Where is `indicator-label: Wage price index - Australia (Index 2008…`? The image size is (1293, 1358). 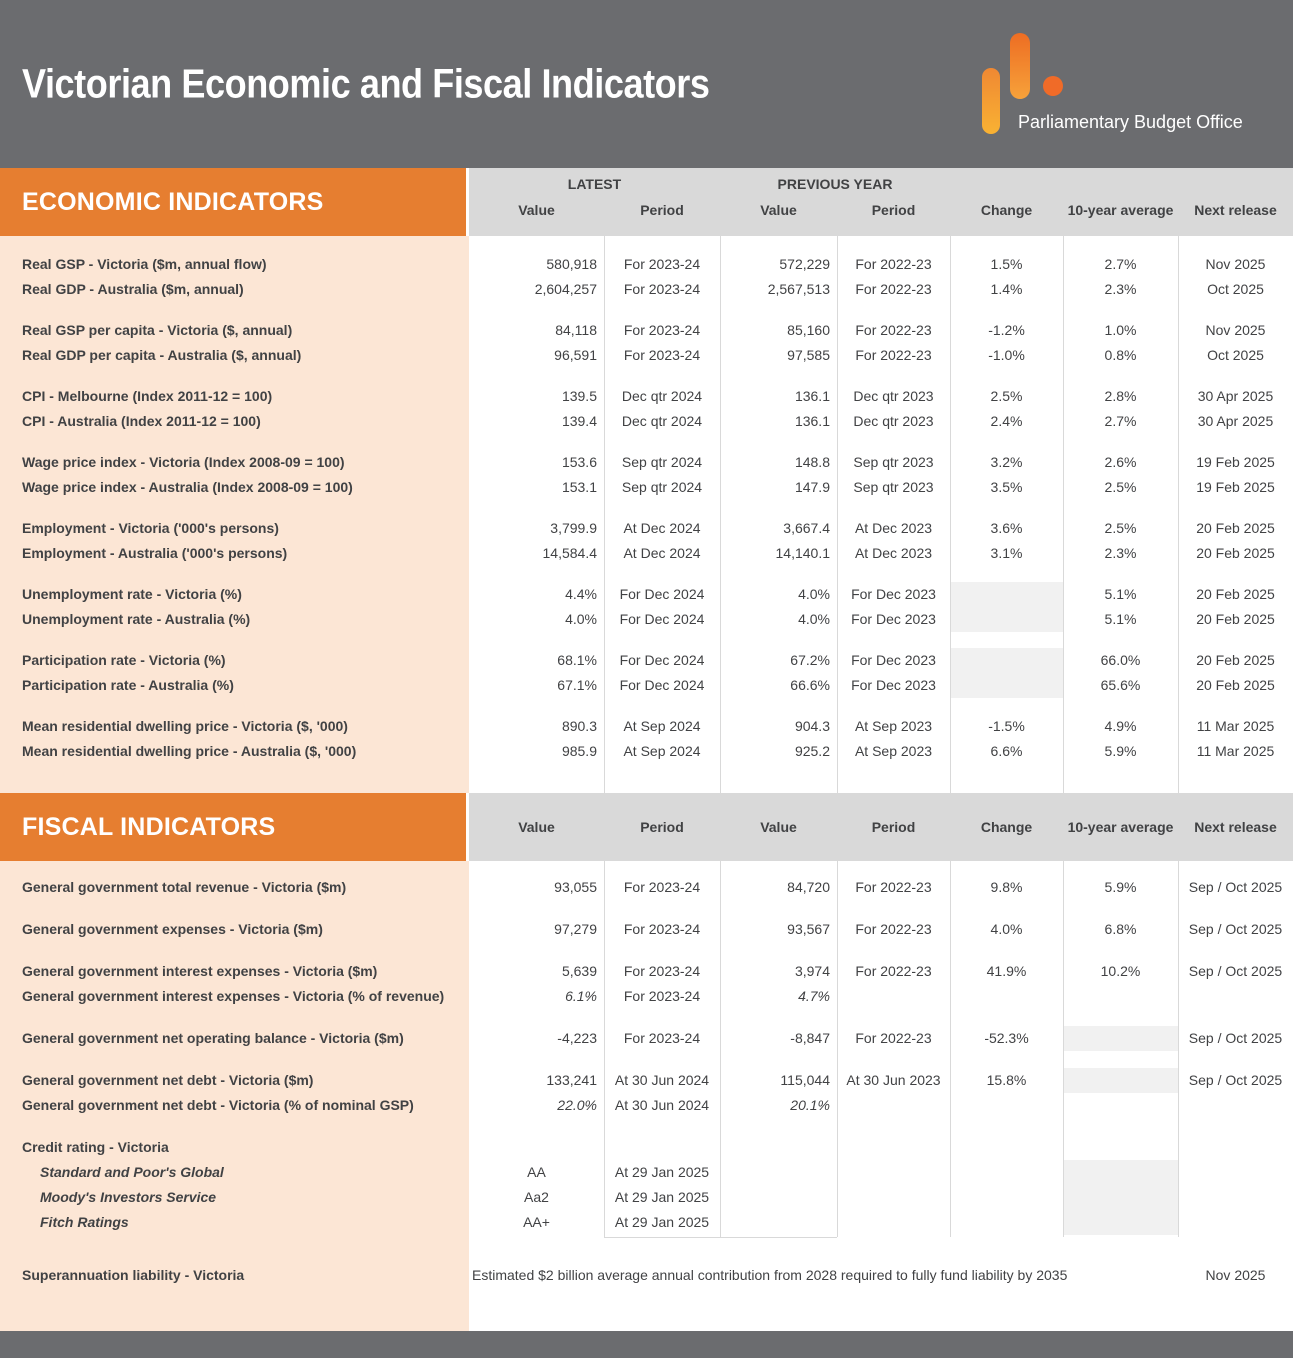
indicator-label: Wage price index - Australia (Index 2008… is located at coordinates (187, 487).